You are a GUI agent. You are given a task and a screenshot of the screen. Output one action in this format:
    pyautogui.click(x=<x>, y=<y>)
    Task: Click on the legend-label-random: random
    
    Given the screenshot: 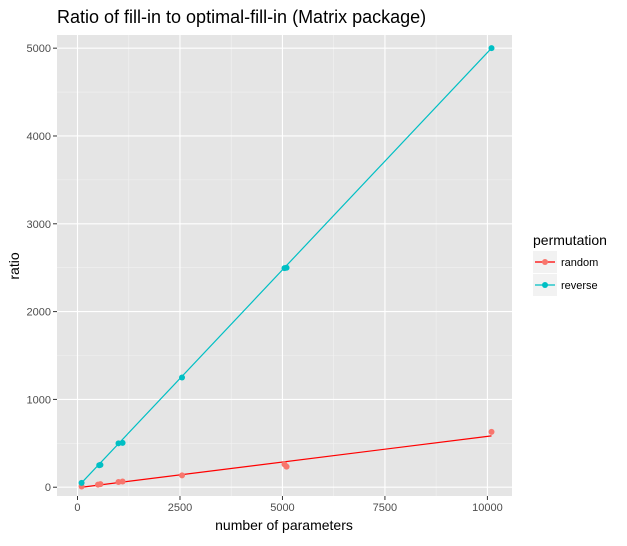 What is the action you would take?
    pyautogui.click(x=579, y=263)
    